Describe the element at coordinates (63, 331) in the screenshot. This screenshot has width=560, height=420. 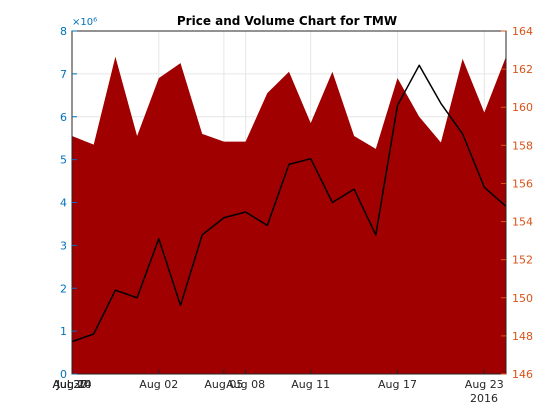
I see `left-tick-label: 1` at that location.